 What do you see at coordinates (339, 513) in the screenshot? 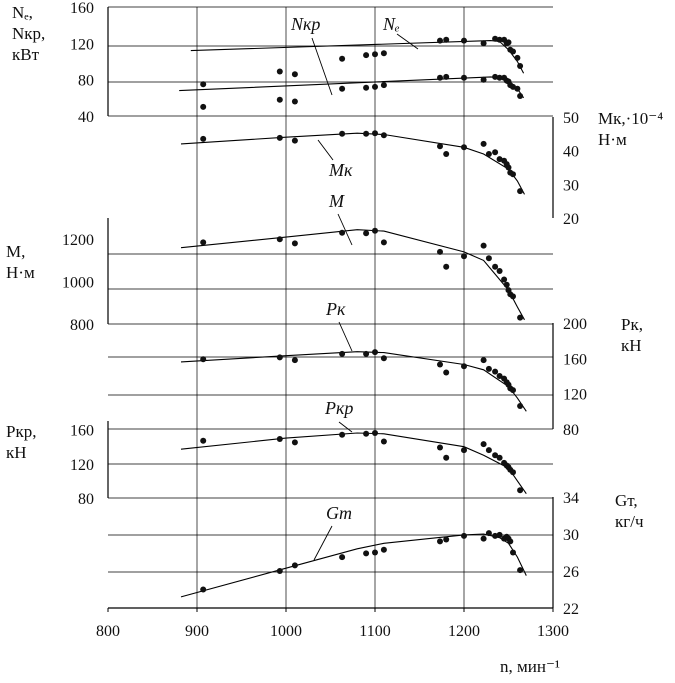
I see `series-label-Gt: Gт` at bounding box center [339, 513].